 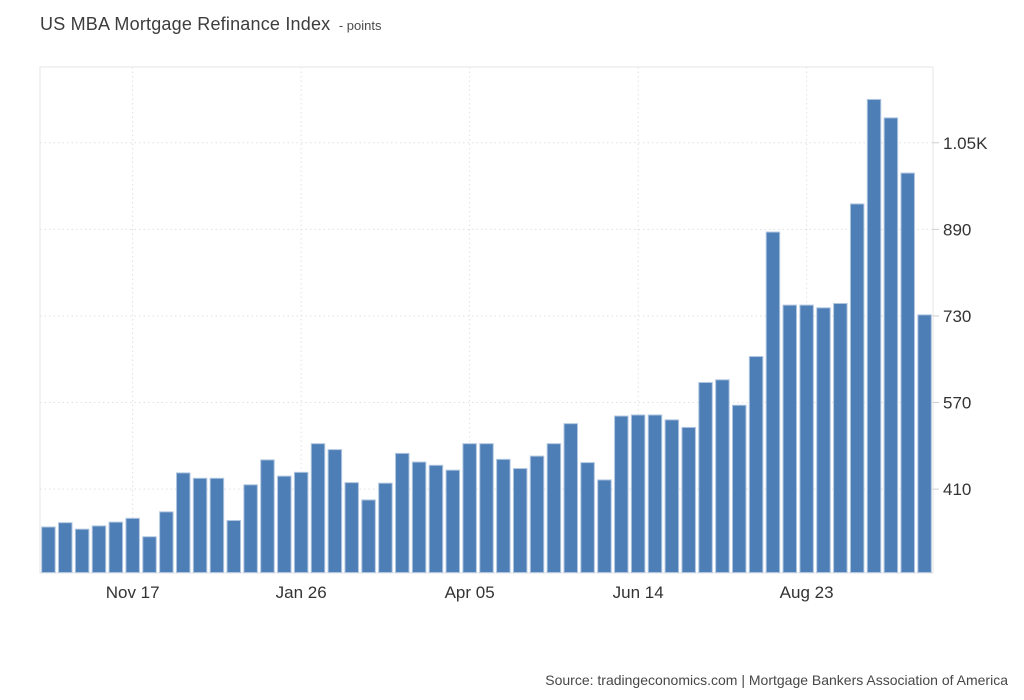 What do you see at coordinates (301, 592) in the screenshot?
I see `x-axis-tick-label: Jan 26` at bounding box center [301, 592].